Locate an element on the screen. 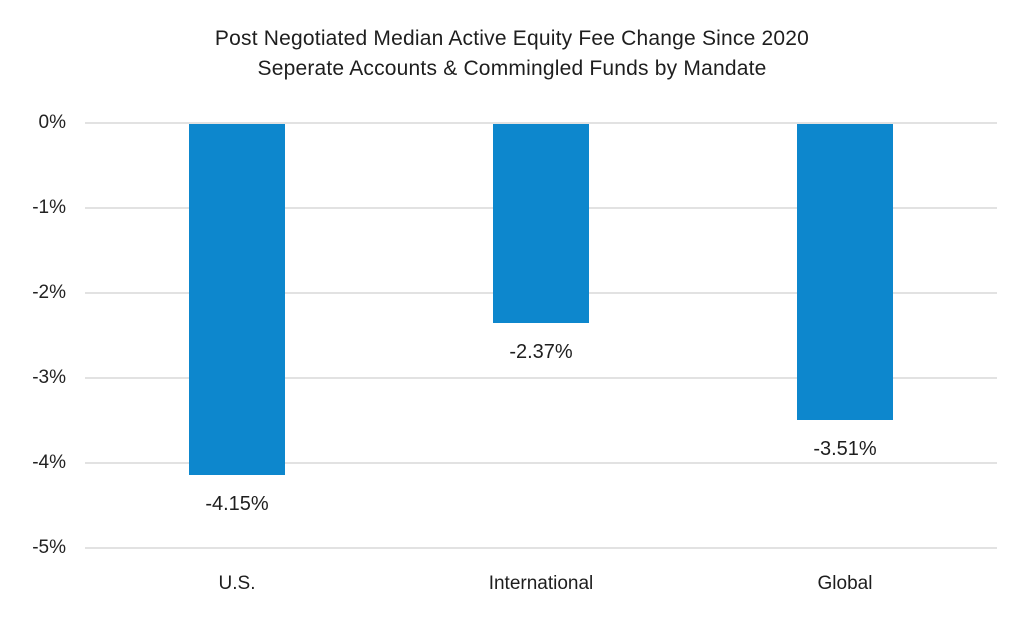 The width and height of the screenshot is (1024, 620). y-axis-tick-label: -3% is located at coordinates (49, 377).